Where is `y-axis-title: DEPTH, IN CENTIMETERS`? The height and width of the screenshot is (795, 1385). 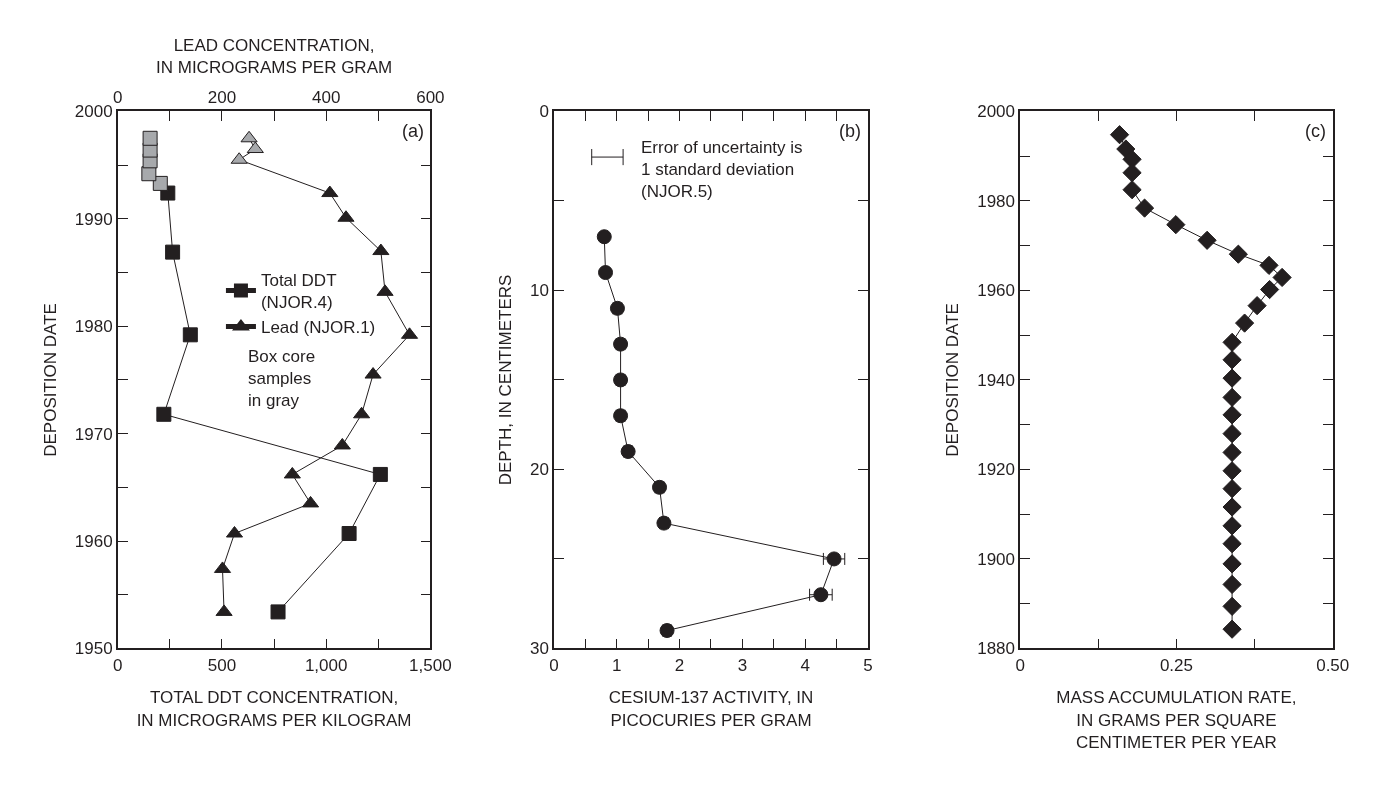
y-axis-title: DEPTH, IN CENTIMETERS is located at coordinates (506, 380).